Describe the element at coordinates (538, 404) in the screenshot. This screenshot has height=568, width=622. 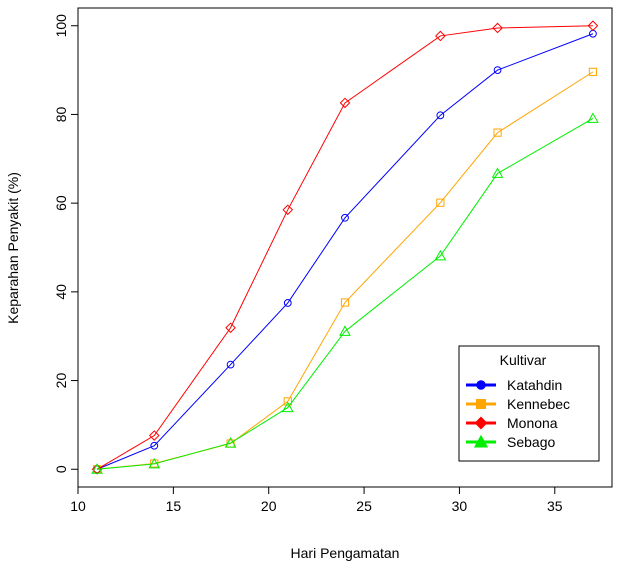
I see `legend-label: Kennebec` at that location.